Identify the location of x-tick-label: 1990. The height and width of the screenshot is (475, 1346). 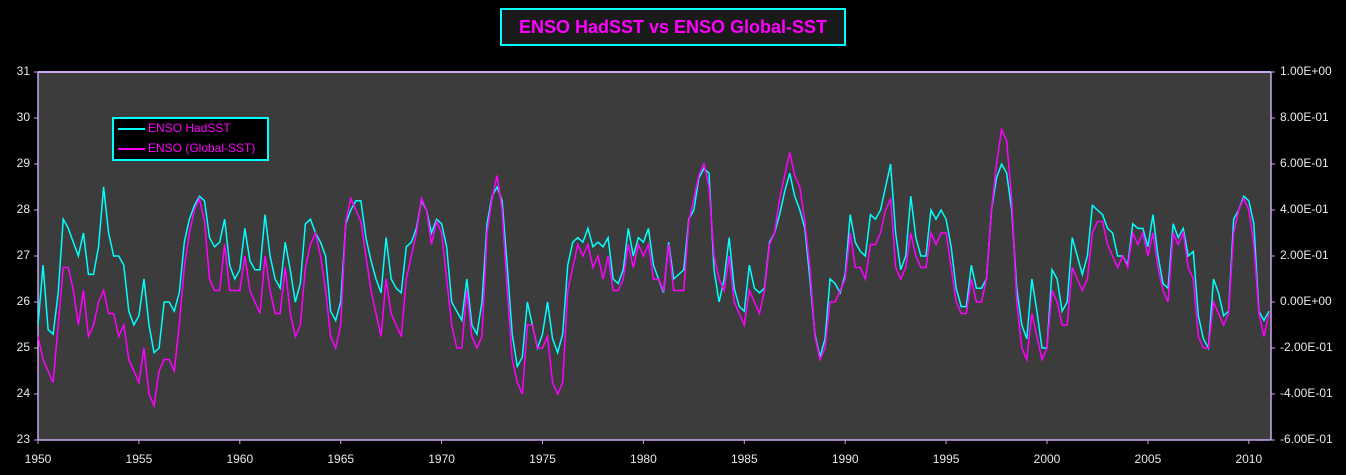
(845, 459).